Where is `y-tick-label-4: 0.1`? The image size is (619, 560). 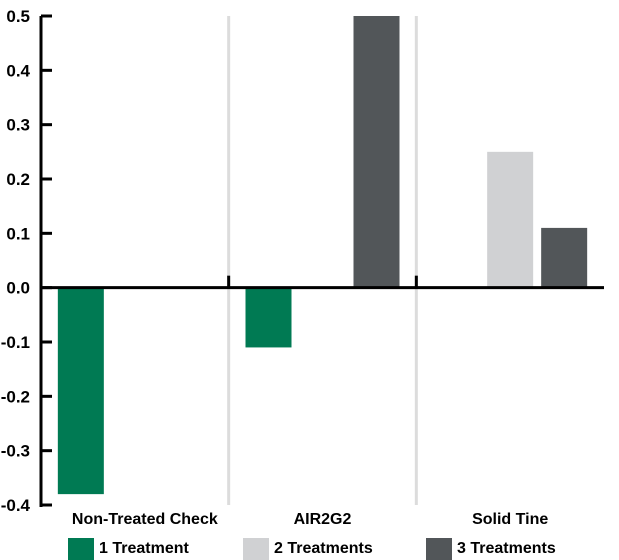
y-tick-label-4: 0.1 is located at coordinates (18, 233).